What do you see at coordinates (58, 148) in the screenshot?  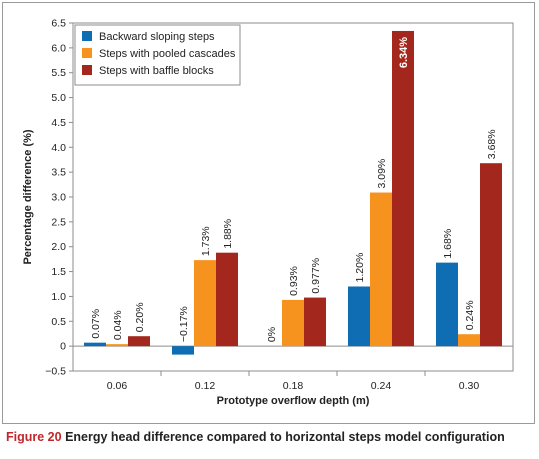 I see `y-tick-label: 4.0` at bounding box center [58, 148].